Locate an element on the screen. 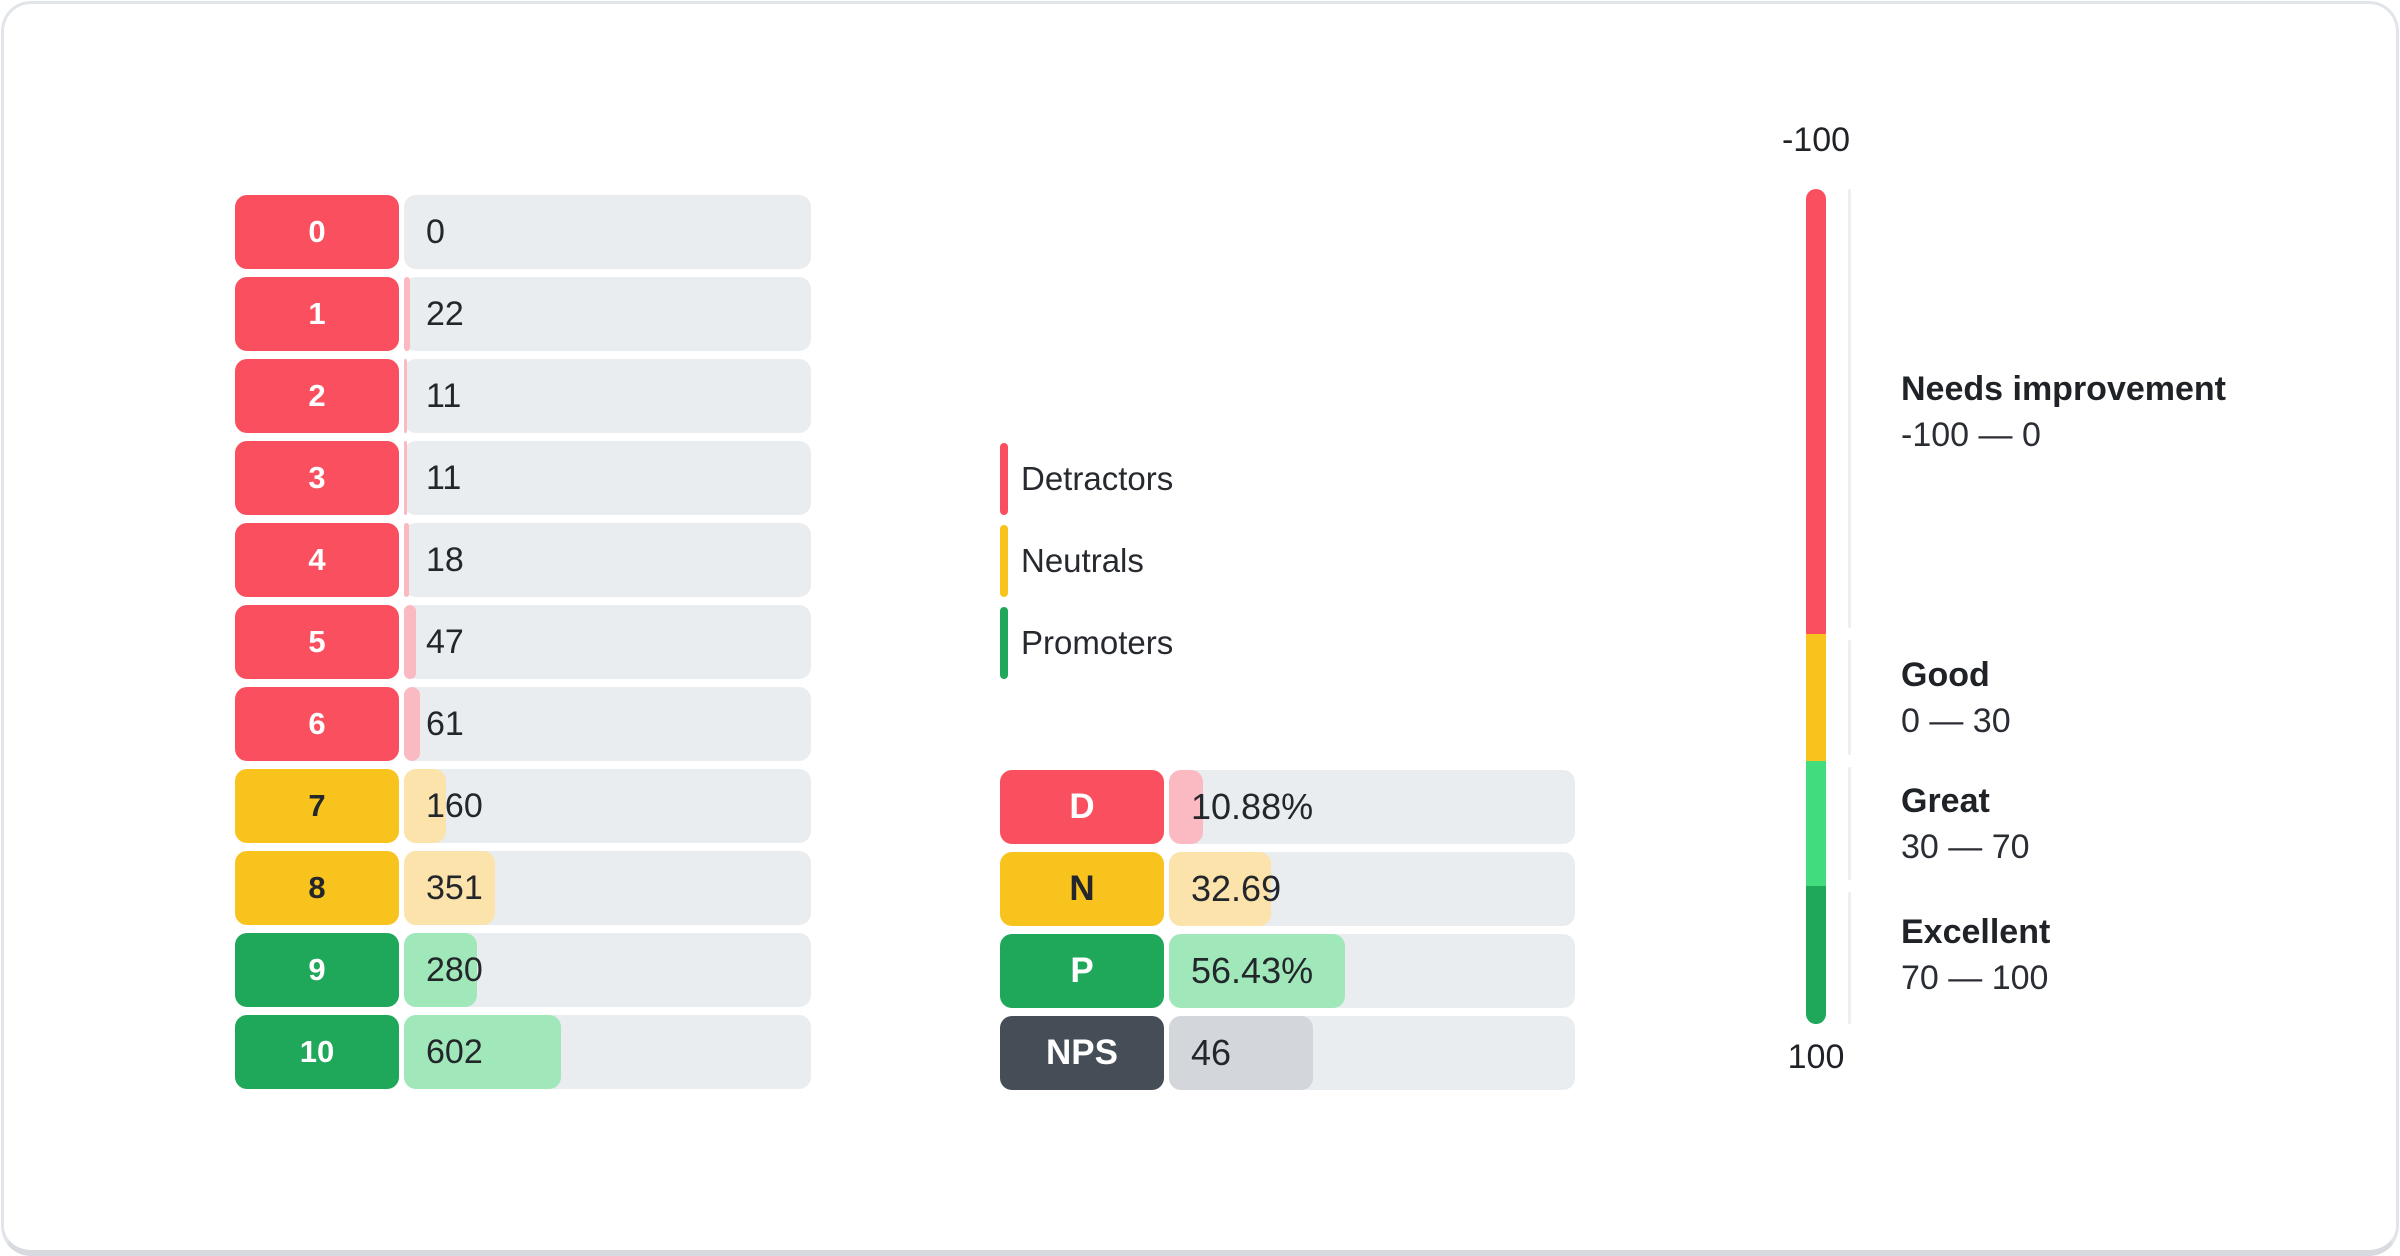 The width and height of the screenshot is (2400, 1256). bar-track: 47 is located at coordinates (607, 642).